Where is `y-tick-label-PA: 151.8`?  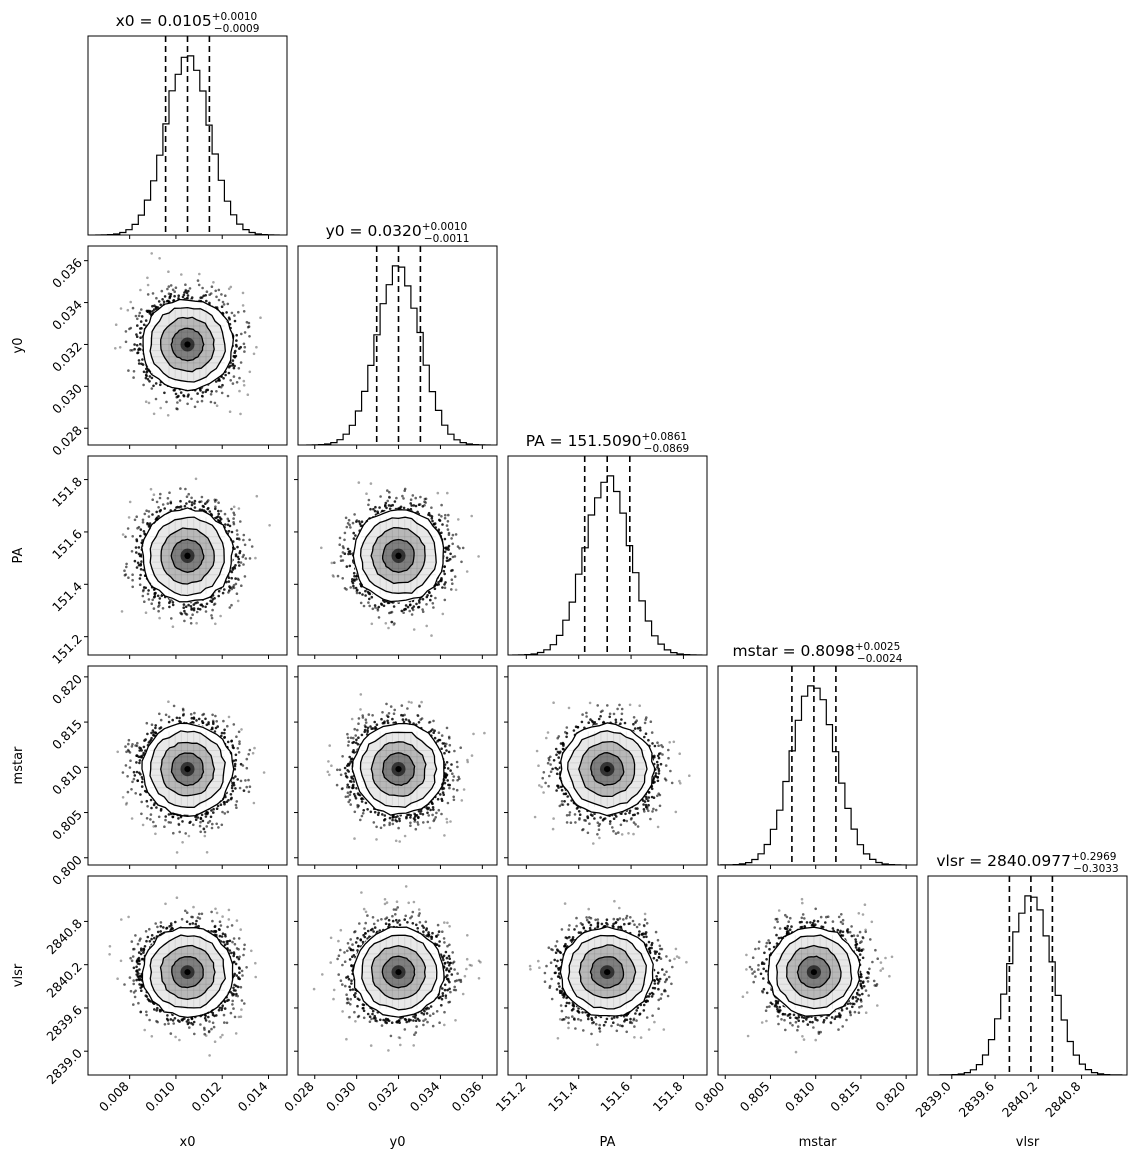 y-tick-label-PA: 151.8 is located at coordinates (67, 492).